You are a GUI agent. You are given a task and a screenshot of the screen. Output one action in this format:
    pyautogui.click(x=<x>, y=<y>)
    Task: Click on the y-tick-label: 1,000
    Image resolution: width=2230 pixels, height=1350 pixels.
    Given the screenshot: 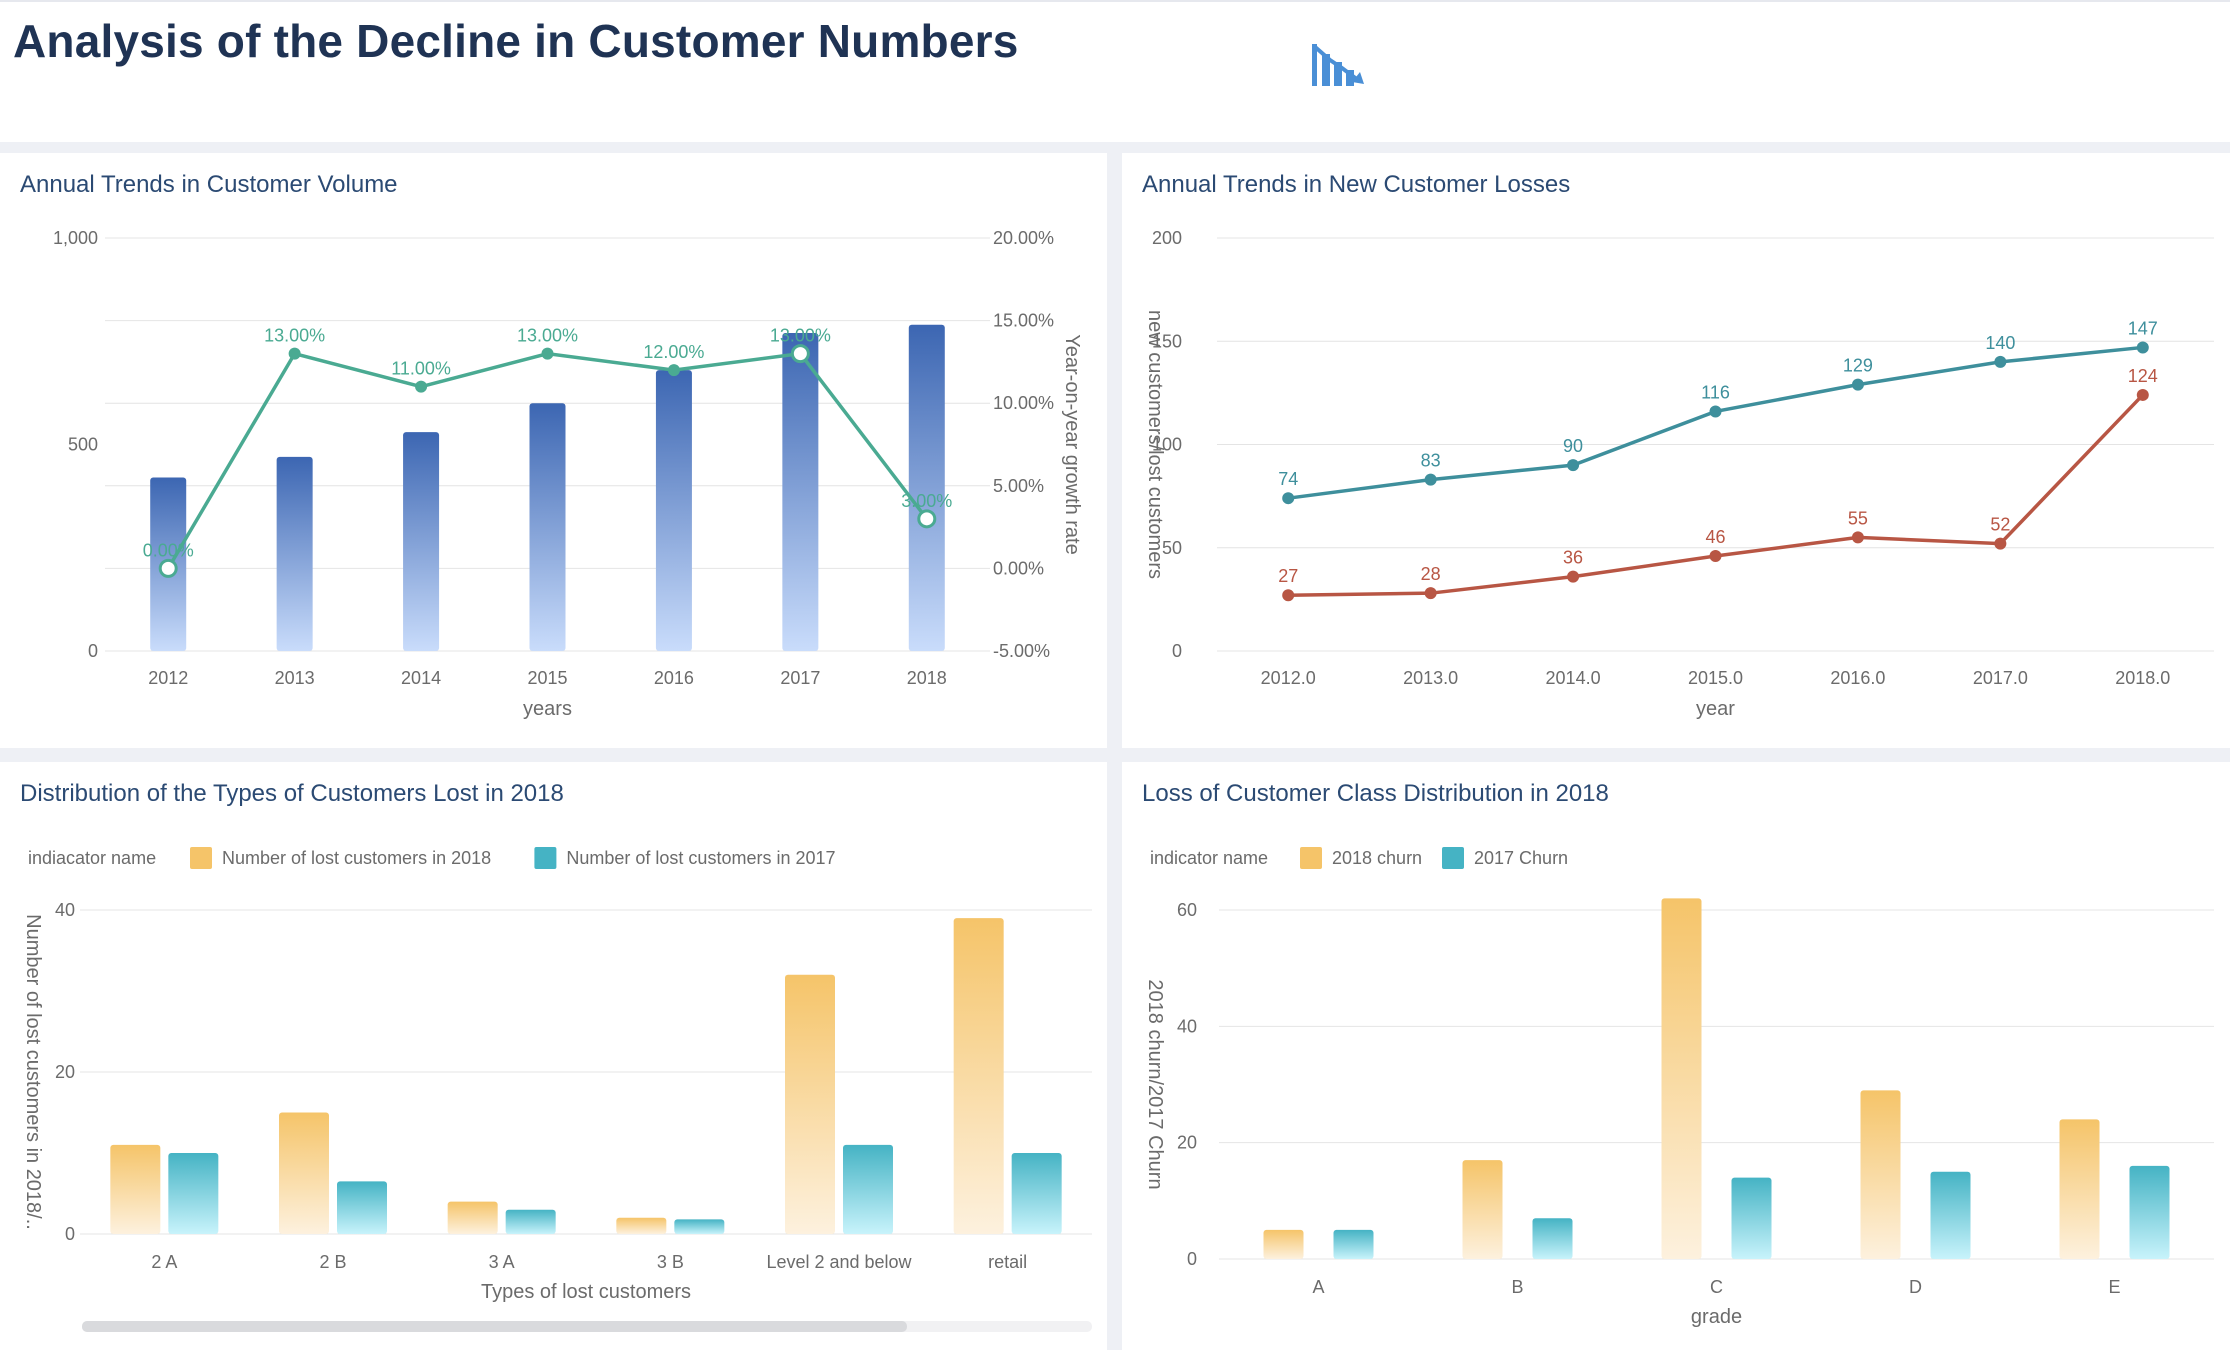 What is the action you would take?
    pyautogui.click(x=75, y=238)
    